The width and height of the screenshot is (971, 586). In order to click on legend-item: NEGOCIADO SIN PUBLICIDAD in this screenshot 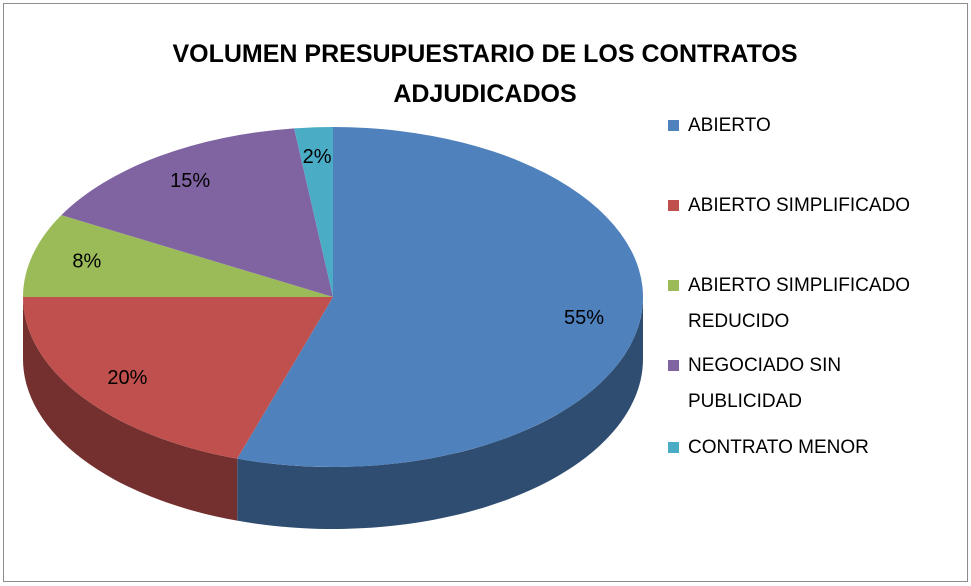, I will do `click(810, 384)`.